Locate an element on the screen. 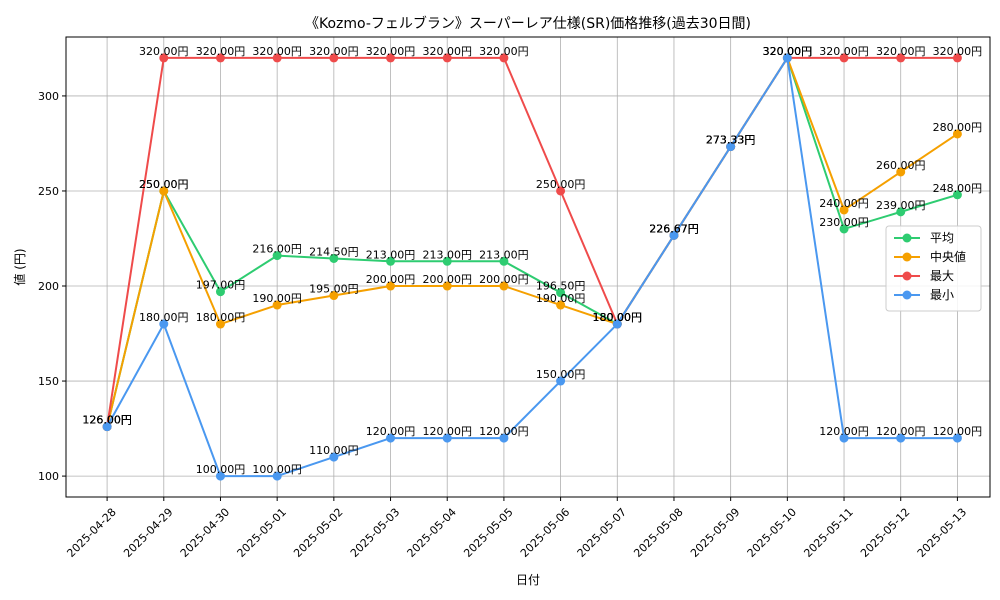 This screenshot has width=1000, height=600. data-label: 126.00円 is located at coordinates (107, 420).